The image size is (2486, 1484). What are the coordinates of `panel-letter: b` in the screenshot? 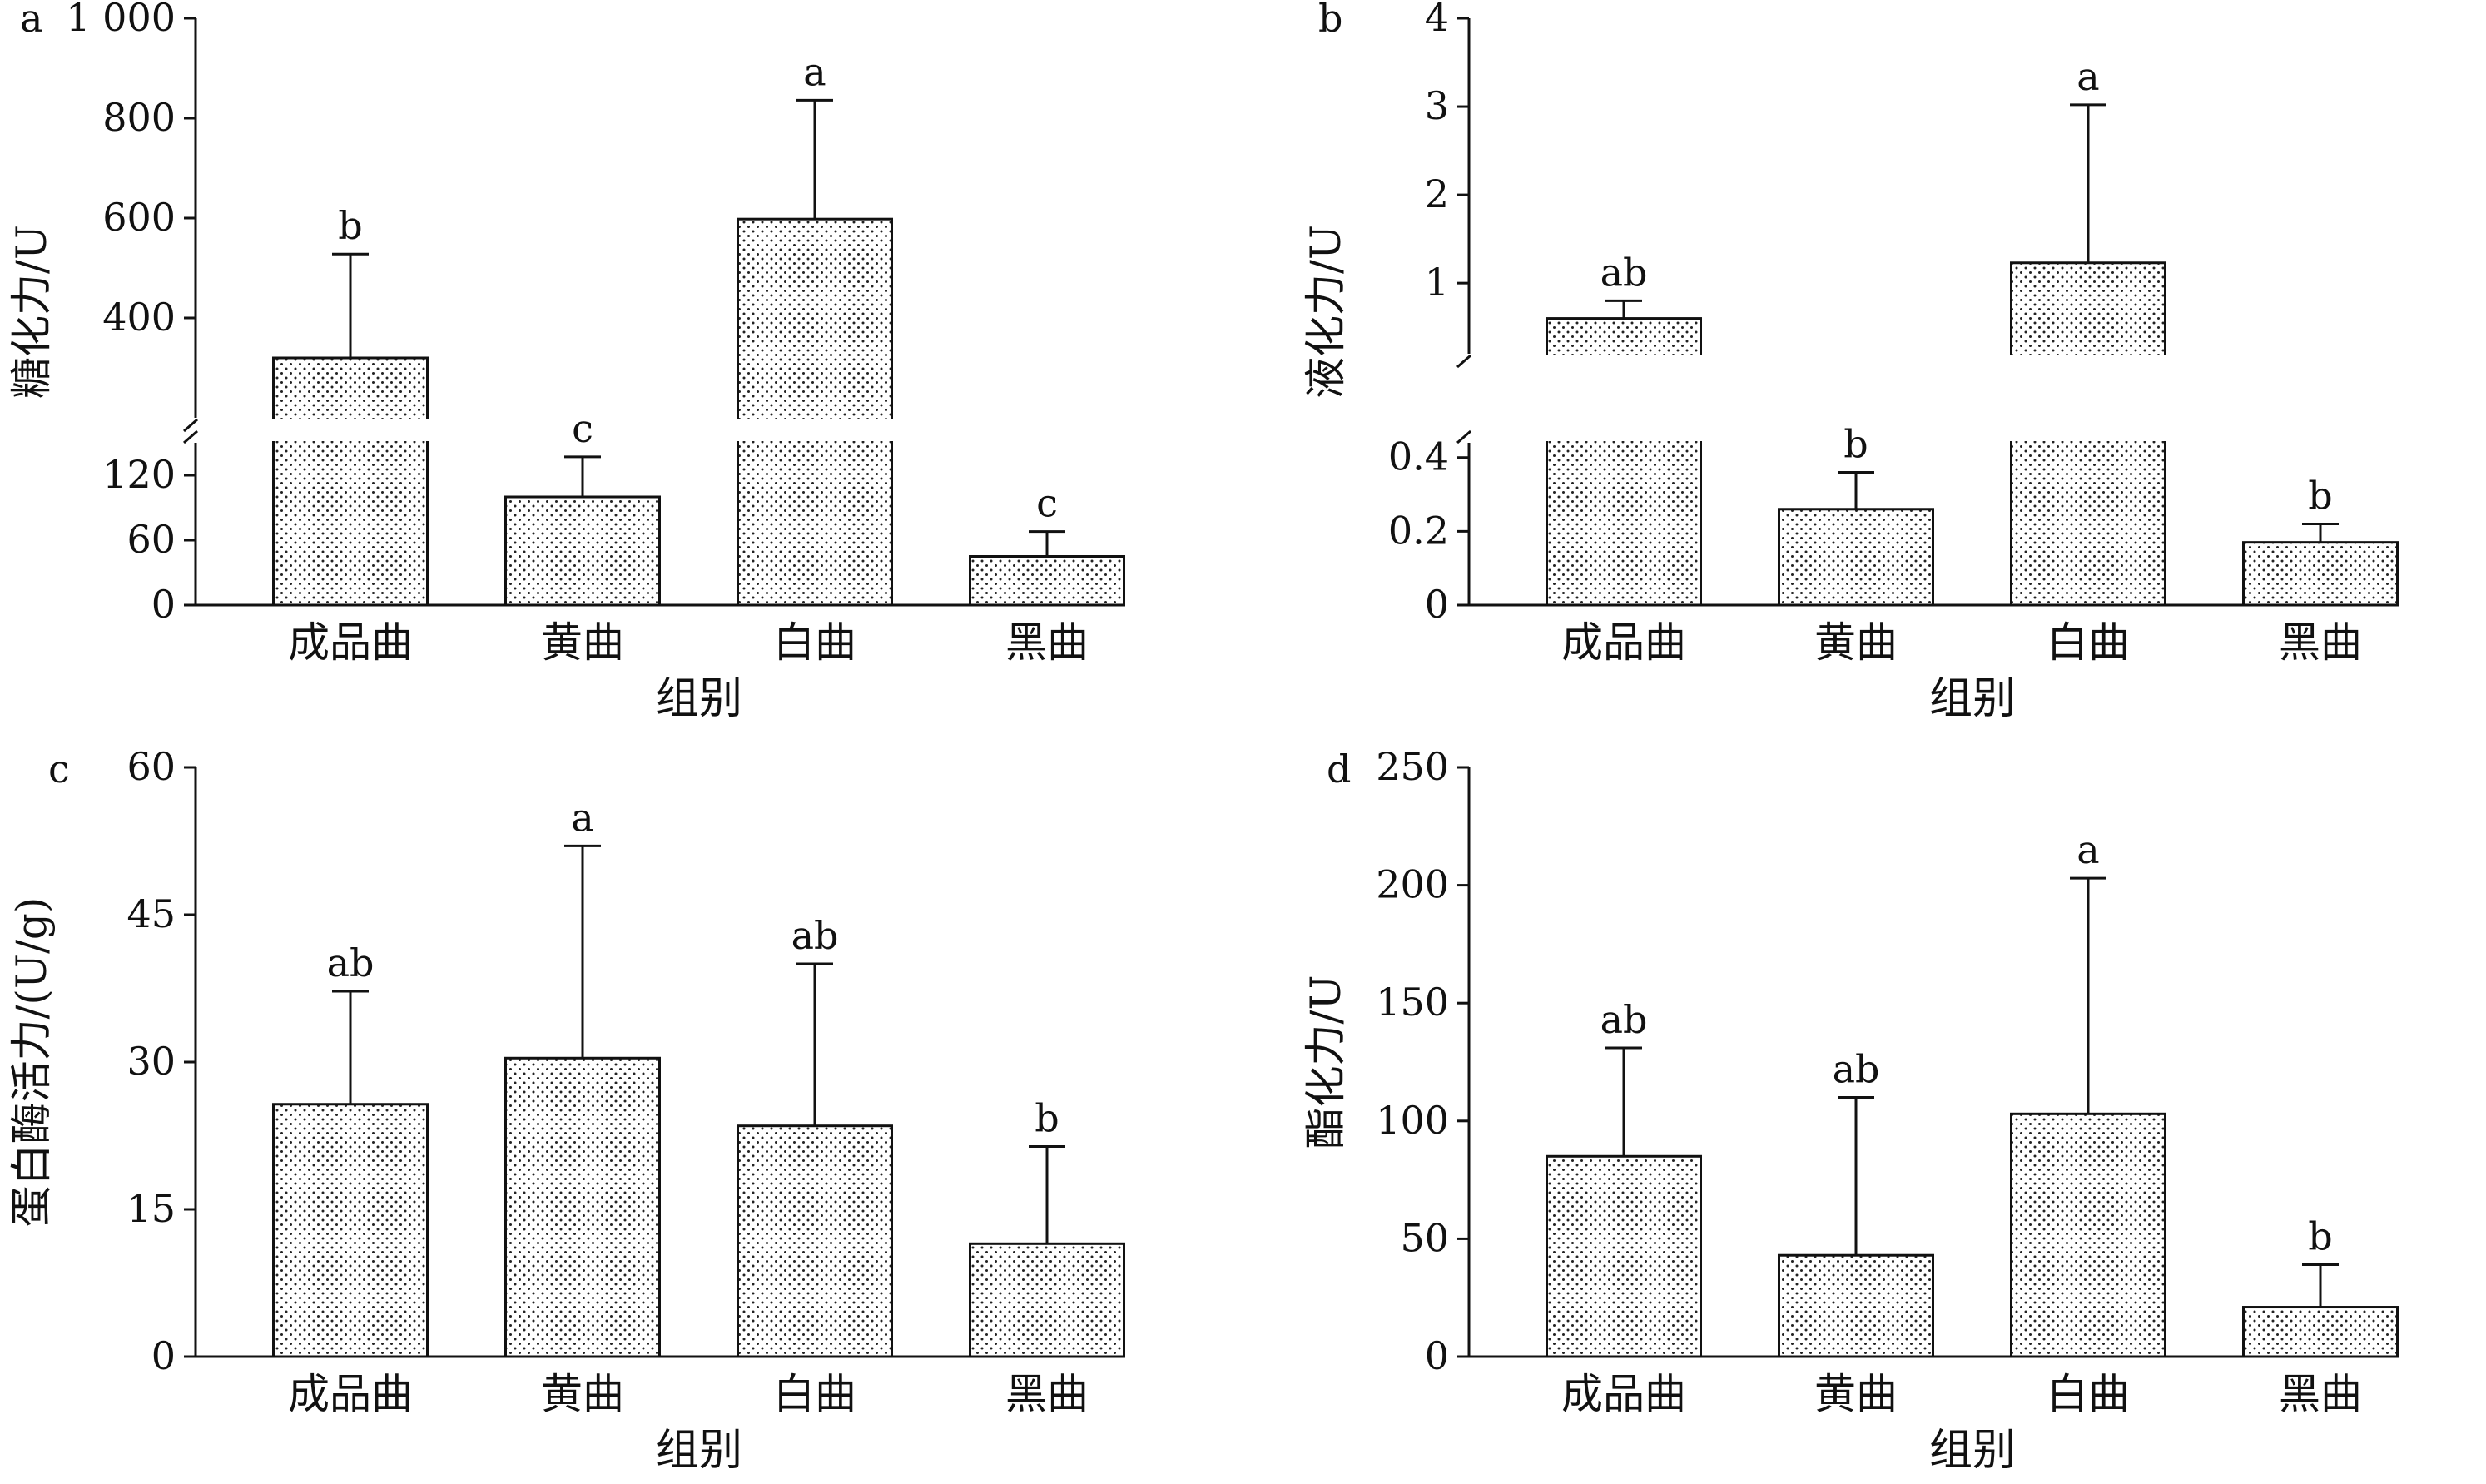 It's located at (1330, 20).